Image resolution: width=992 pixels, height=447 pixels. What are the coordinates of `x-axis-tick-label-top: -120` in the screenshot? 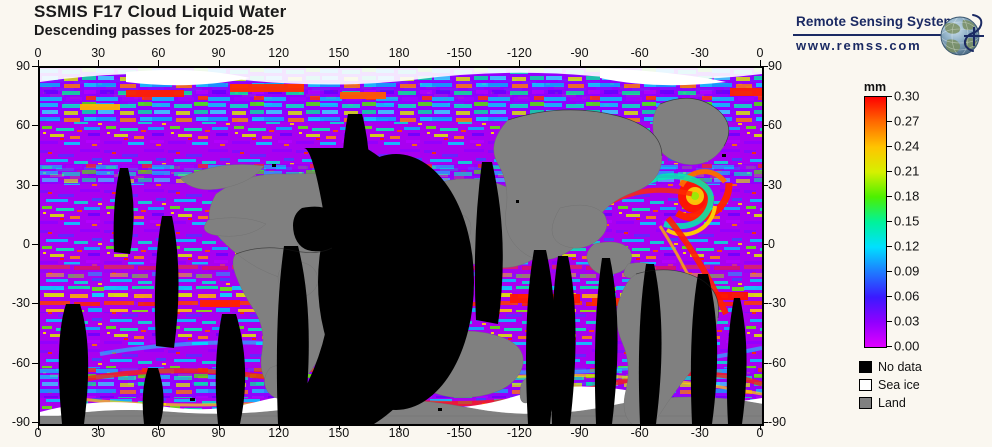 It's located at (519, 53).